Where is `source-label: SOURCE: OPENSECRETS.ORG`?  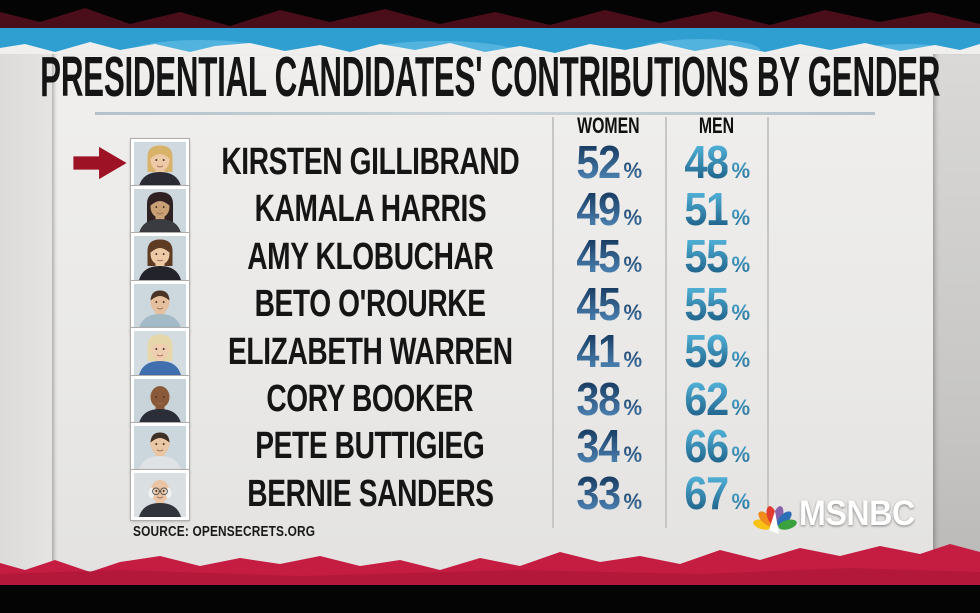 source-label: SOURCE: OPENSECRETS.ORG is located at coordinates (224, 532).